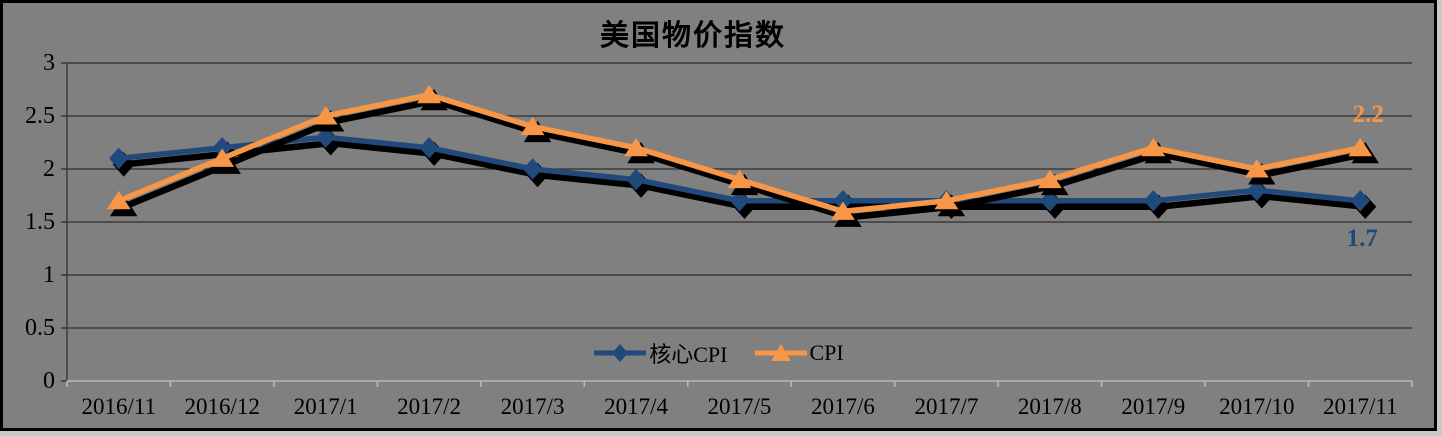 The width and height of the screenshot is (1442, 436). What do you see at coordinates (1257, 406) in the screenshot?
I see `x-axis-label: 2017/10` at bounding box center [1257, 406].